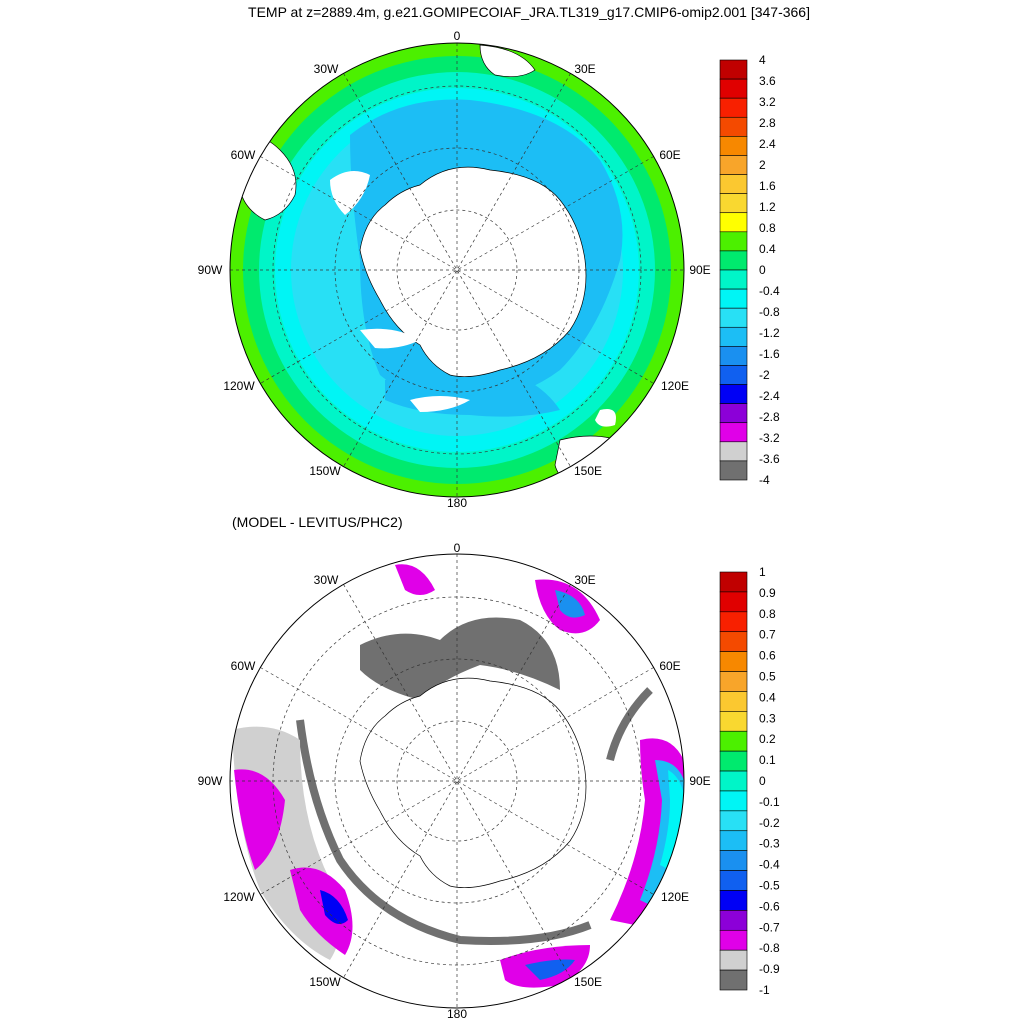  I want to click on bottom-anomaly-grey-ring, so click(444, 832).